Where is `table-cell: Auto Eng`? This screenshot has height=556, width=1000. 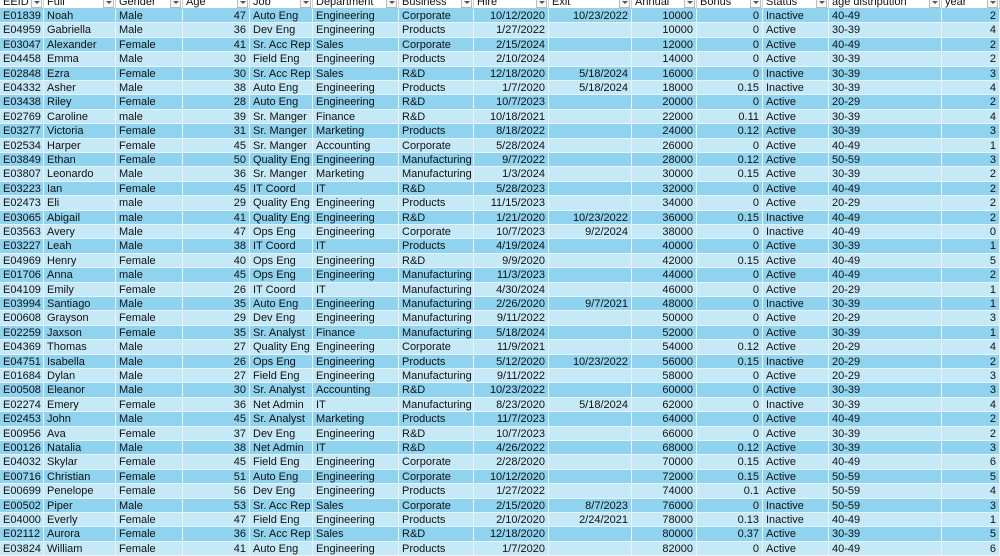
table-cell: Auto Eng is located at coordinates (281, 548).